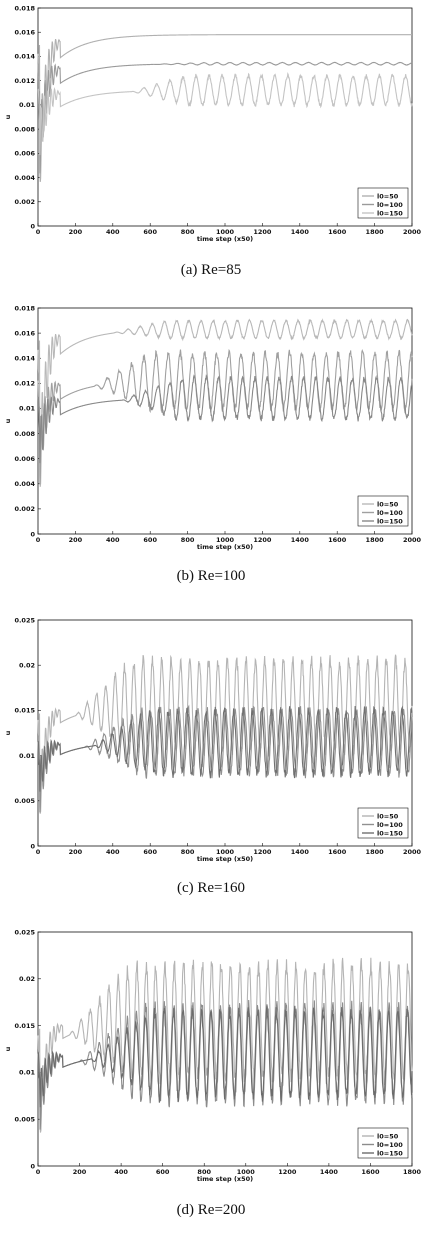 The height and width of the screenshot is (1240, 422). What do you see at coordinates (383, 203) in the screenshot?
I see `legend-box` at bounding box center [383, 203].